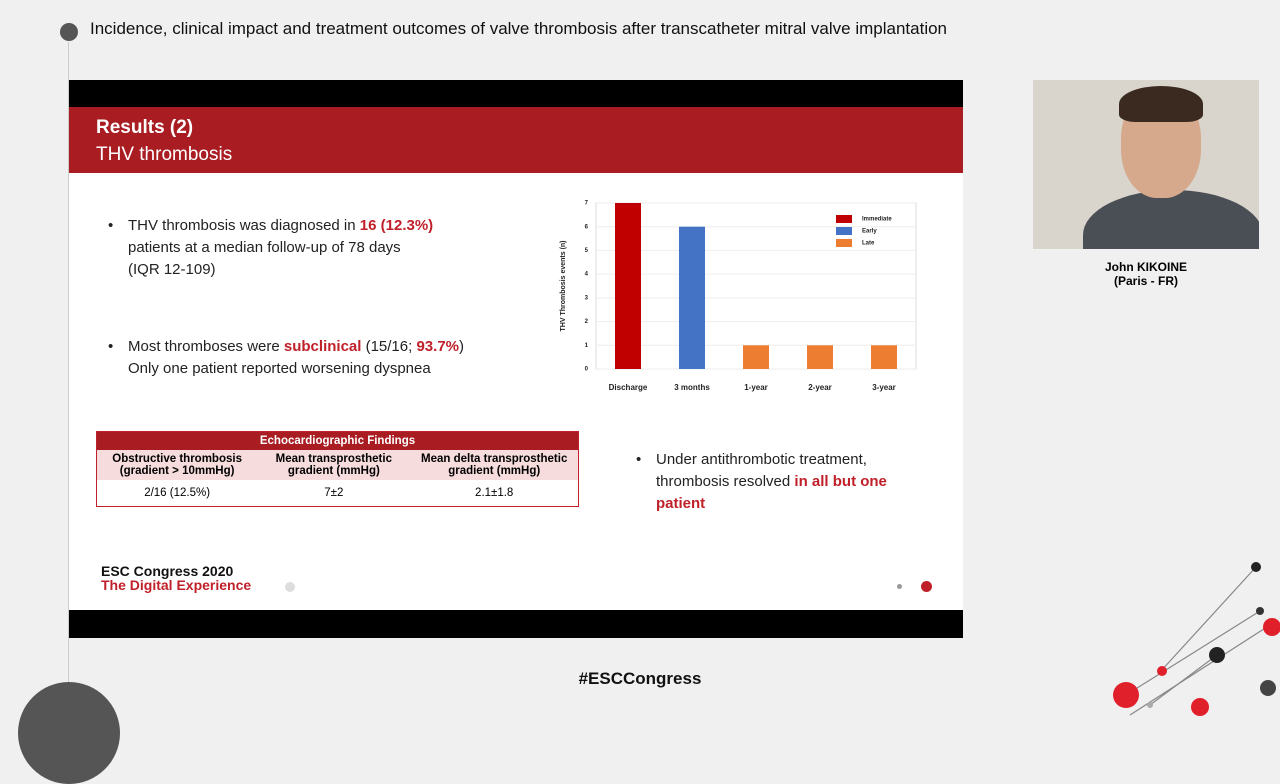 Image resolution: width=1280 pixels, height=784 pixels. What do you see at coordinates (587, 322) in the screenshot?
I see `y-tick-label: 2` at bounding box center [587, 322].